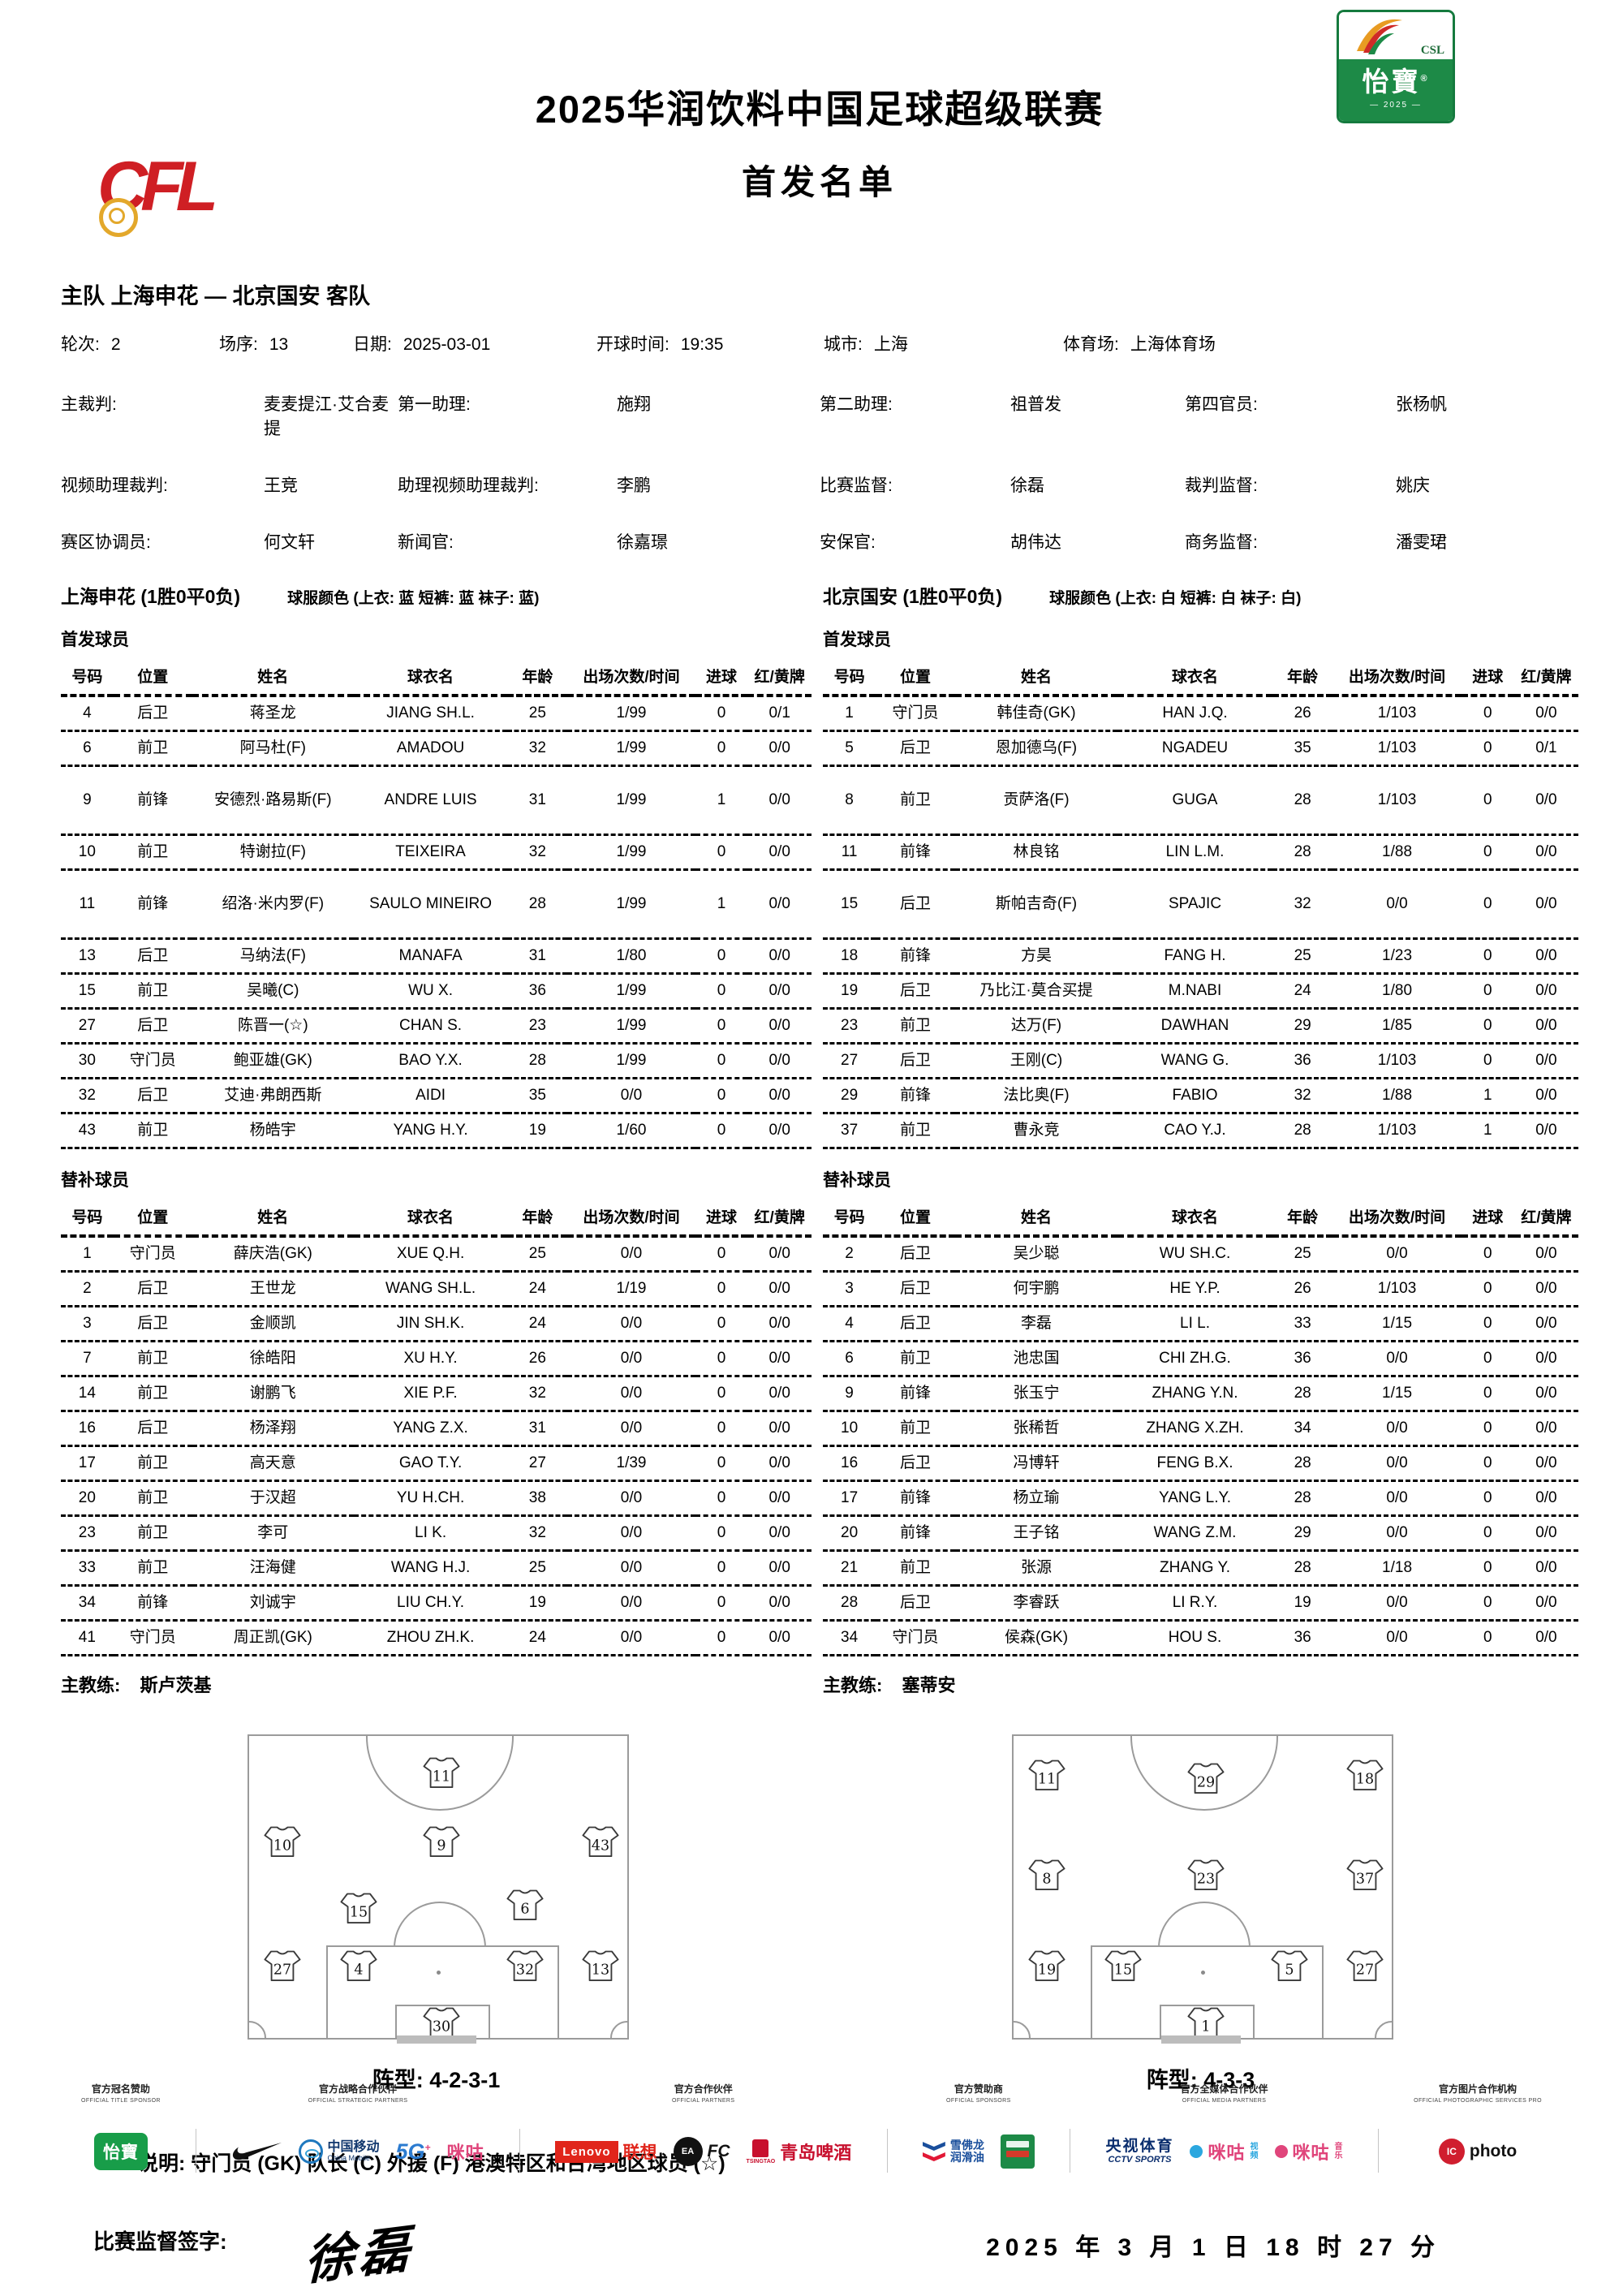 This screenshot has height=2296, width=1623. Describe the element at coordinates (606, 2152) in the screenshot. I see `sponsor-logo-lenovo: Lenovo 联想` at that location.